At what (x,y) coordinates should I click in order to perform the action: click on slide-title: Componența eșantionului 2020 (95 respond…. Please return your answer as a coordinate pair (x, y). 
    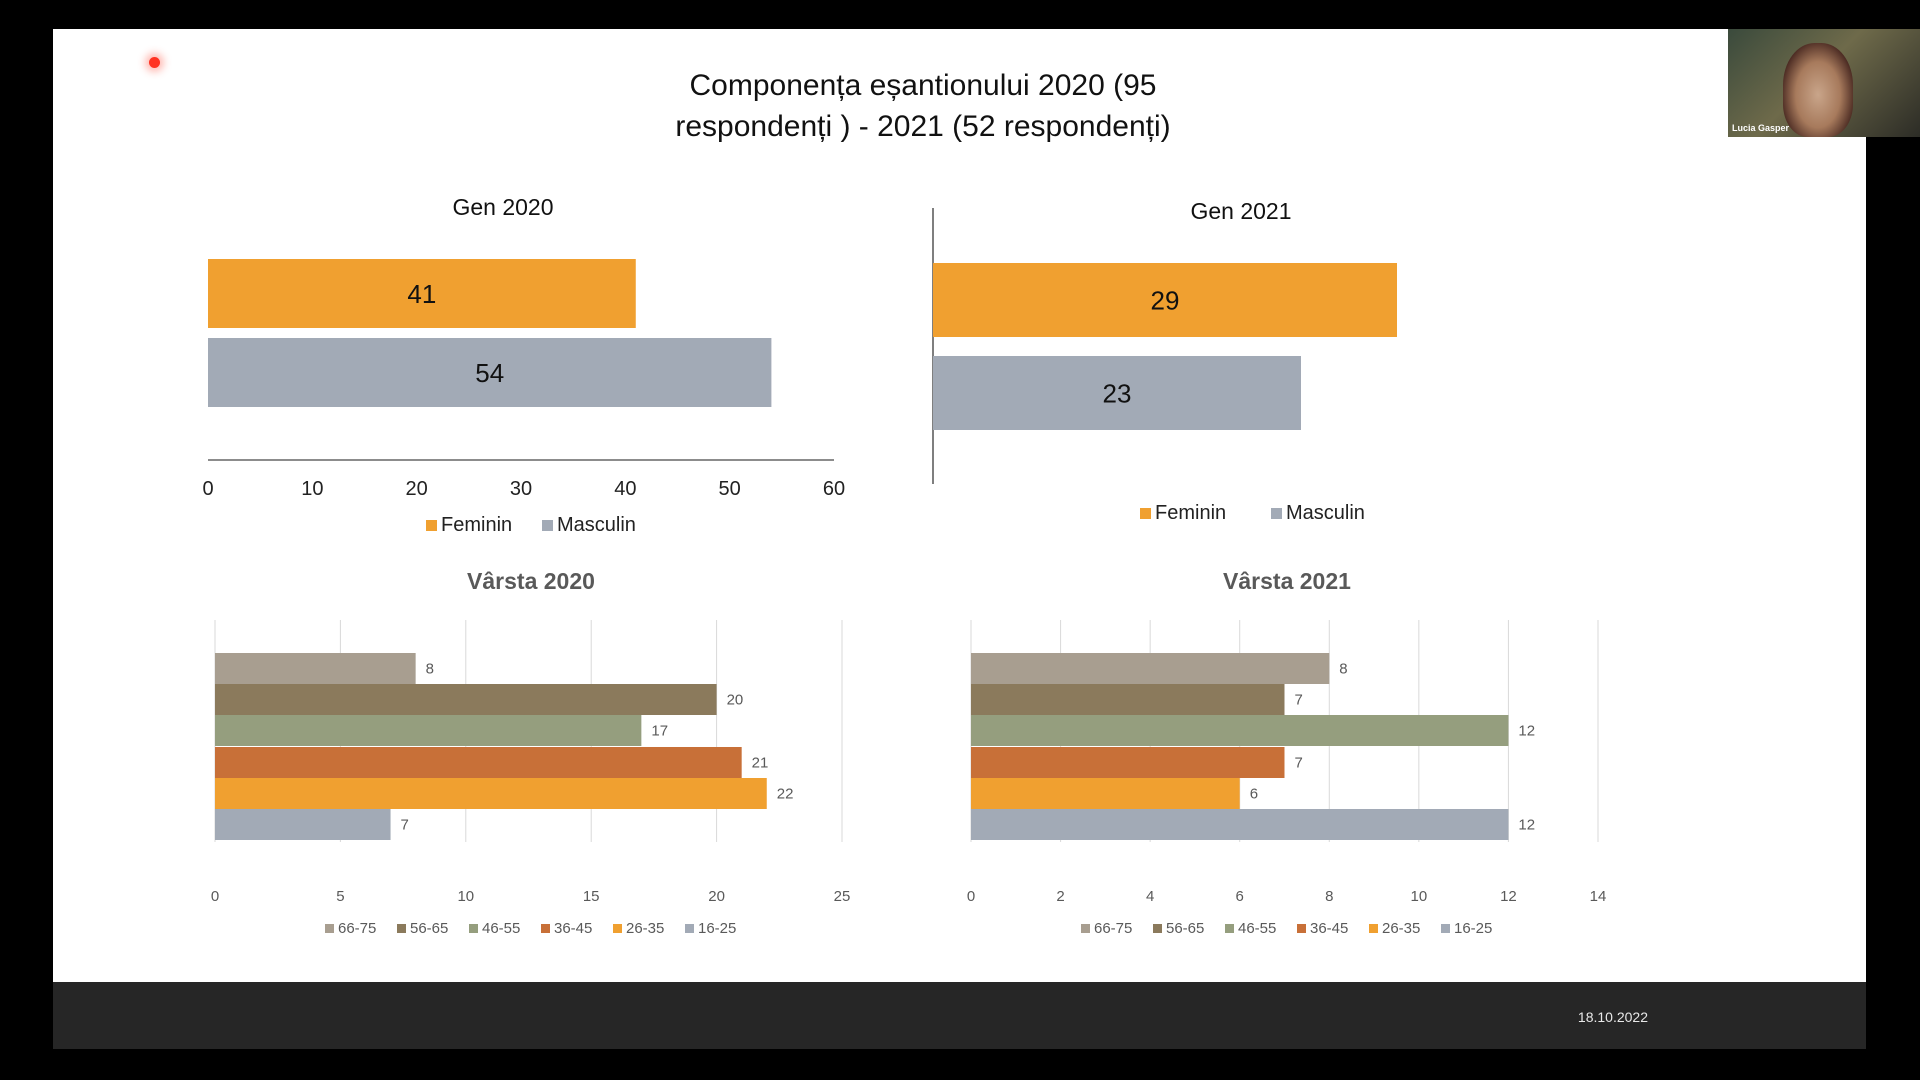
    Looking at the image, I should click on (923, 106).